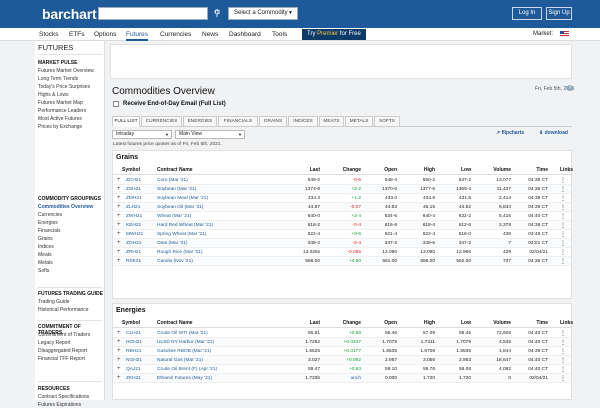  Describe the element at coordinates (53, 95) in the screenshot. I see `sidebar-item: Highs & Lows` at that location.